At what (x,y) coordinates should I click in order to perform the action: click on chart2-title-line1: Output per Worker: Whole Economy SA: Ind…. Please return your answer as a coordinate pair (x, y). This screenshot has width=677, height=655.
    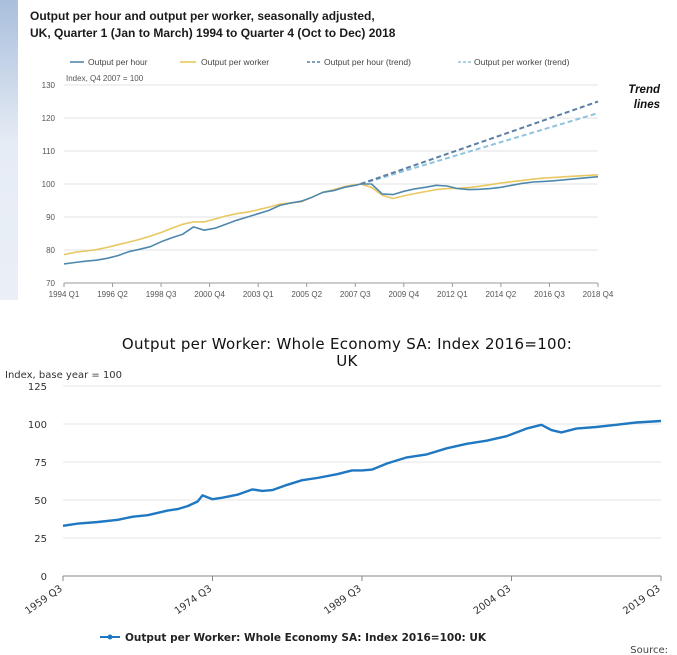
    Looking at the image, I should click on (347, 344).